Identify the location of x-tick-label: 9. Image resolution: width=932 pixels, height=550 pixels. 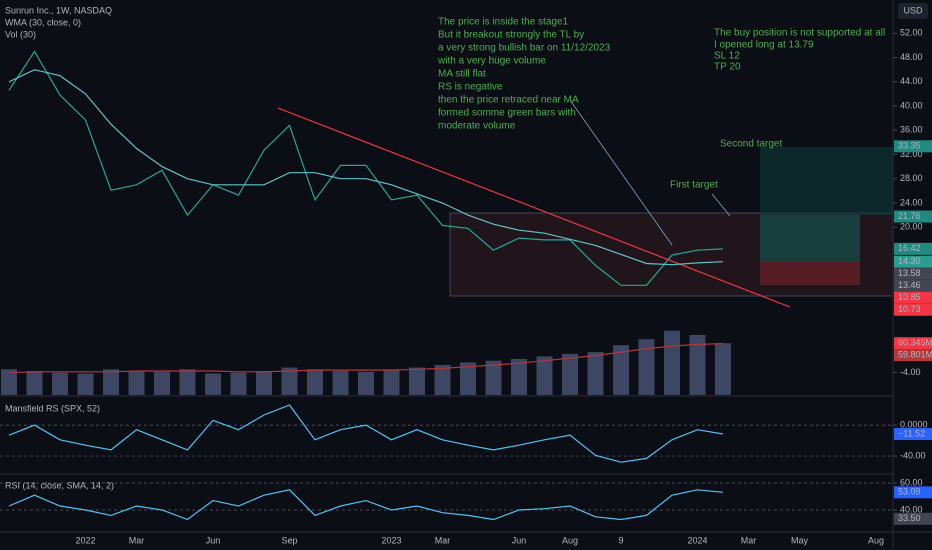
(620, 540).